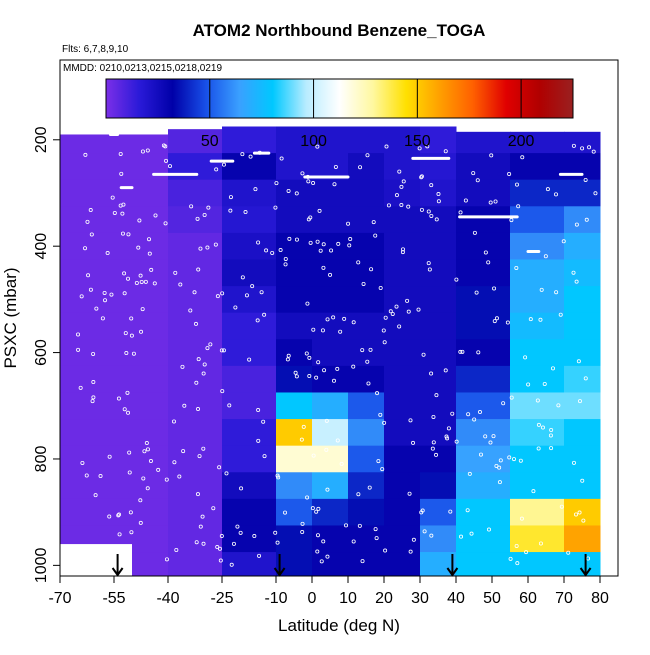 The width and height of the screenshot is (650, 655). Describe the element at coordinates (41, 139) in the screenshot. I see `y-tick-label: 200` at that location.